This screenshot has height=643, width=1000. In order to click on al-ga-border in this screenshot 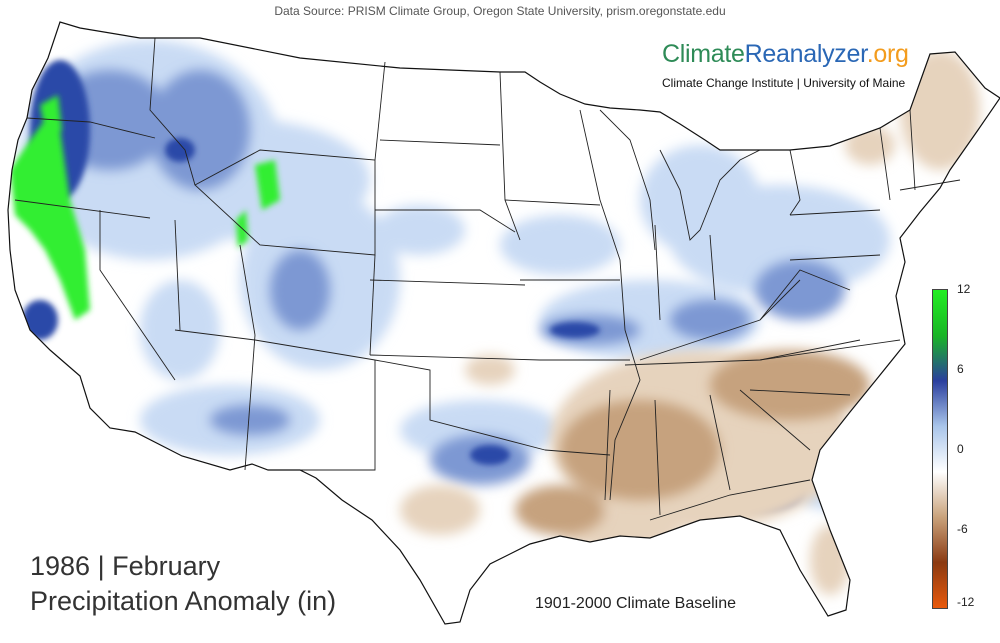, I will do `click(720, 442)`.